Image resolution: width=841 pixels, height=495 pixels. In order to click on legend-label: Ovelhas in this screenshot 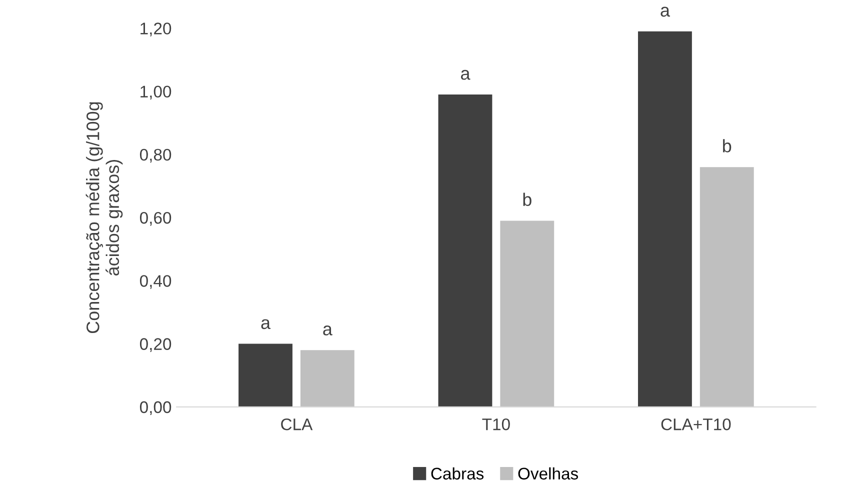, I will do `click(548, 473)`.